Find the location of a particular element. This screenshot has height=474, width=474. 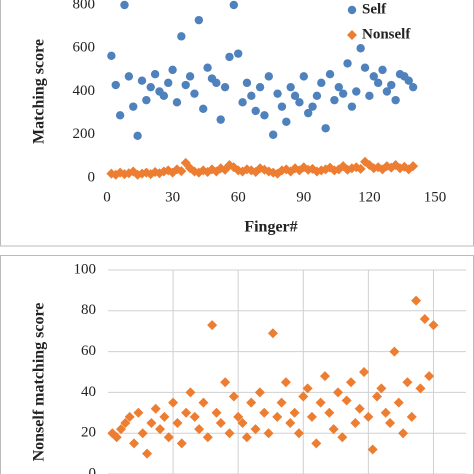

y-tick-label: 60 is located at coordinates (88, 351).